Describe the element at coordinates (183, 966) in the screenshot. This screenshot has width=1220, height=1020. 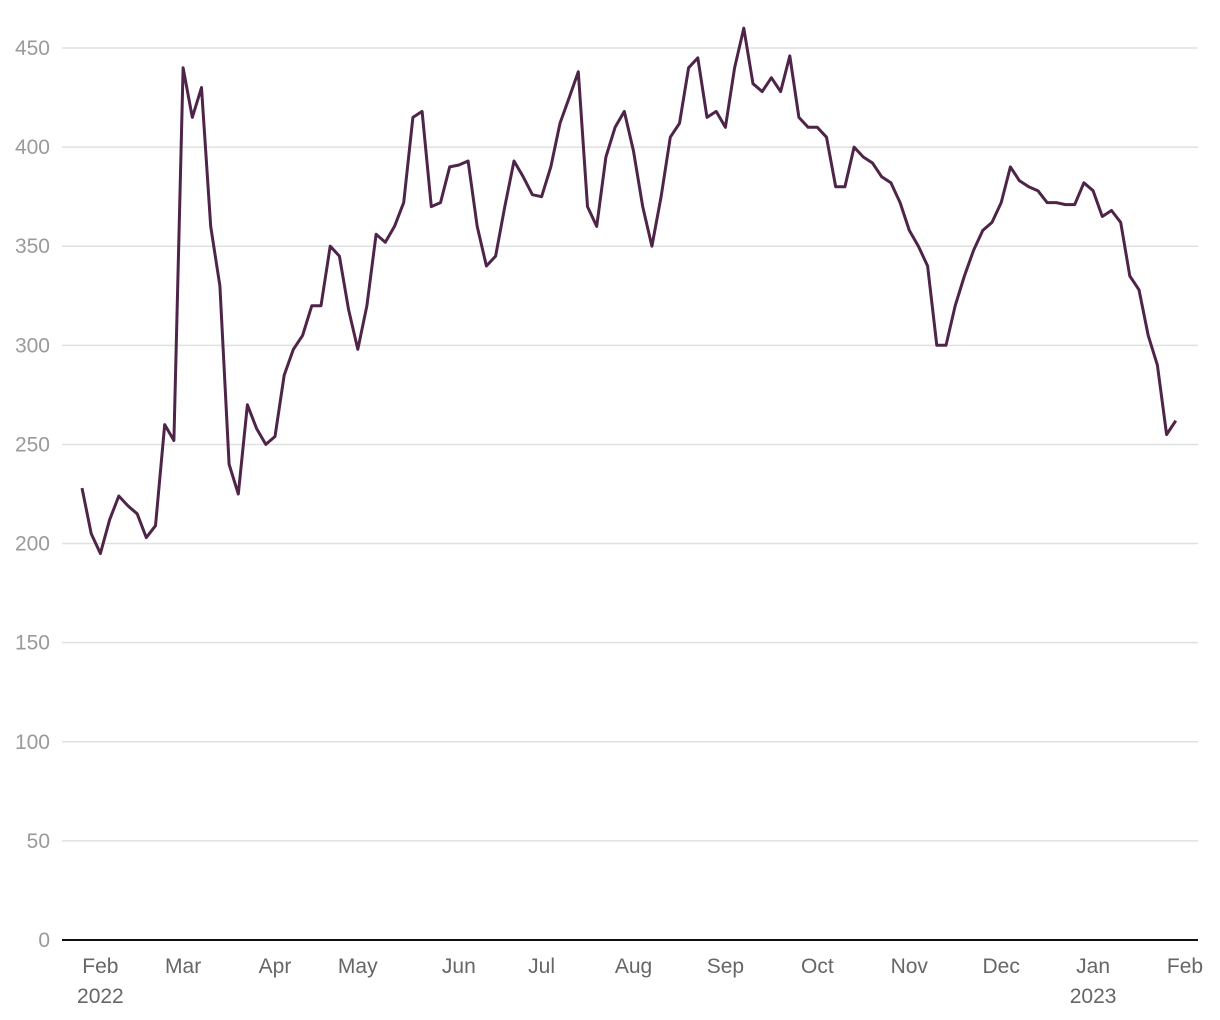
I see `x-tick-label: Mar` at that location.